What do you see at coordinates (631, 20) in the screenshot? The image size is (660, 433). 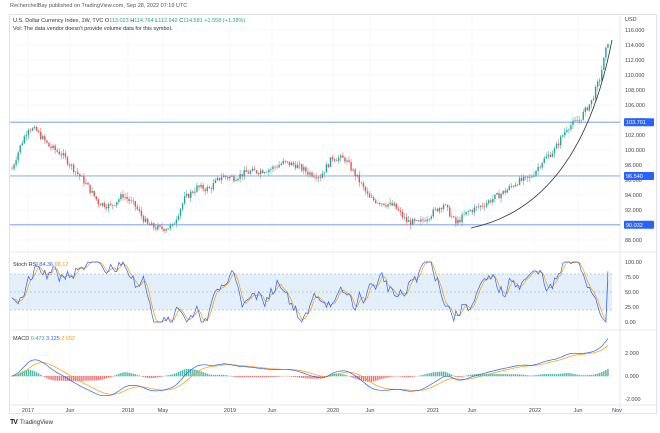 I see `y-axis-unit: USD` at bounding box center [631, 20].